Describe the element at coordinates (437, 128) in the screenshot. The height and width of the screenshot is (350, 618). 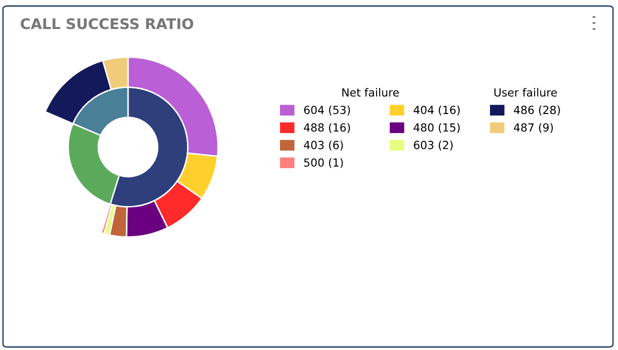
I see `legend-label: 480 (15)` at that location.